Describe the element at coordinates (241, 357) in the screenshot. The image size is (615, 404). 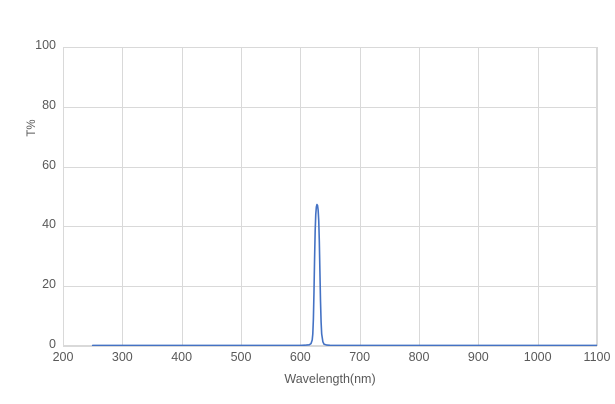
I see `x-axis-tick-label: 500` at that location.